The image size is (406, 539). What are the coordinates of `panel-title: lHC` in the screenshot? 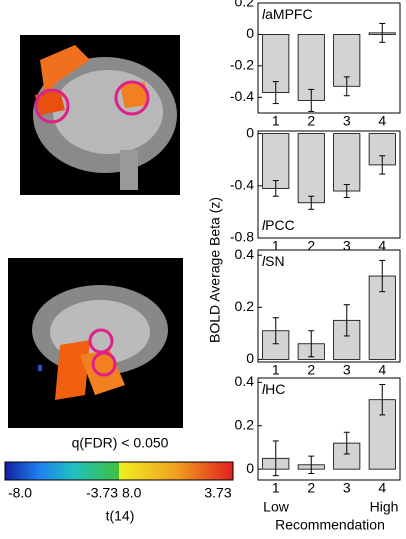 It's located at (273, 389).